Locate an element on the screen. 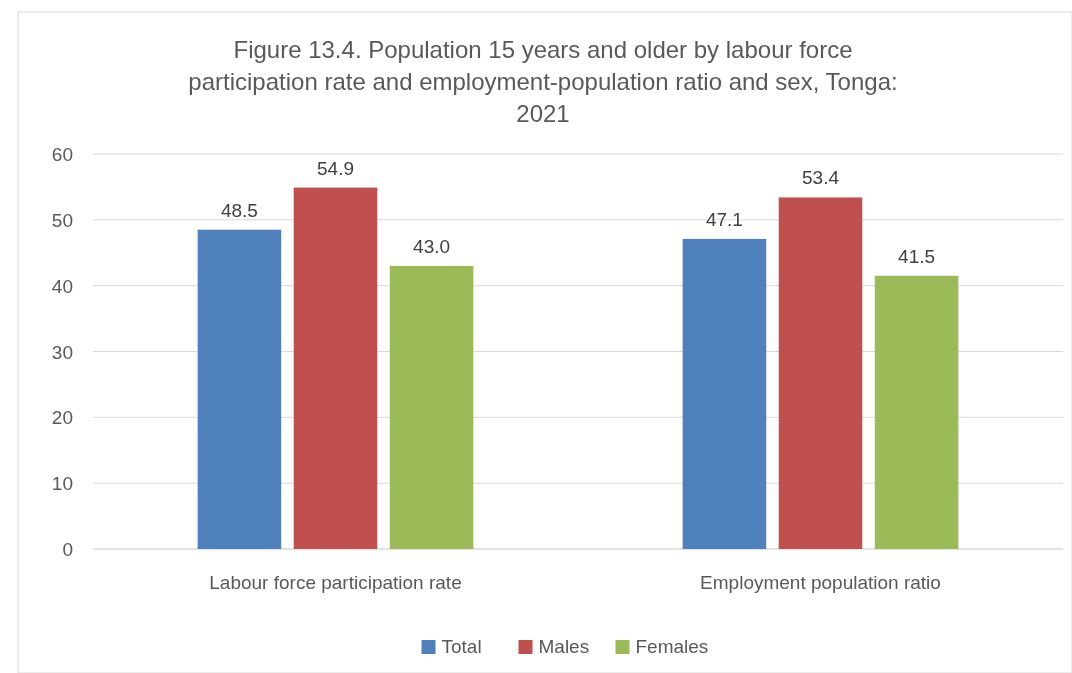 Image resolution: width=1072 pixels, height=673 pixels. legend-label: Females is located at coordinates (672, 646).